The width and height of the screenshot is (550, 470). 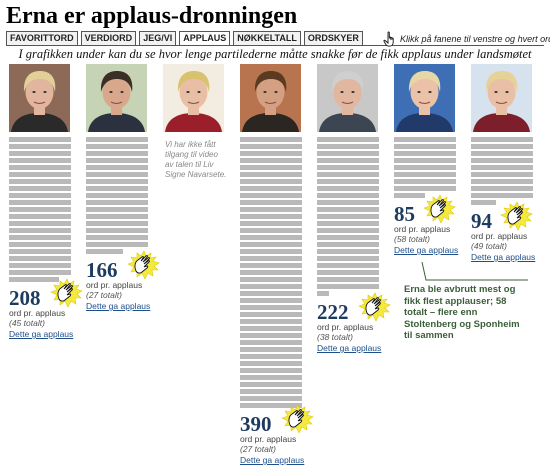 What do you see at coordinates (388, 39) in the screenshot?
I see `pointer-hand-icon` at bounding box center [388, 39].